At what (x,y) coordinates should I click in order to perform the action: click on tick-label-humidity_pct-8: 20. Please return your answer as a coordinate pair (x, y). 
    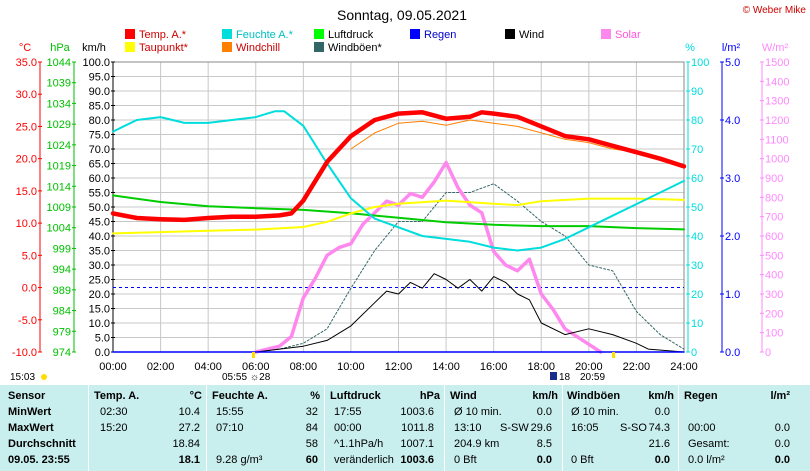
    Looking at the image, I should click on (697, 295).